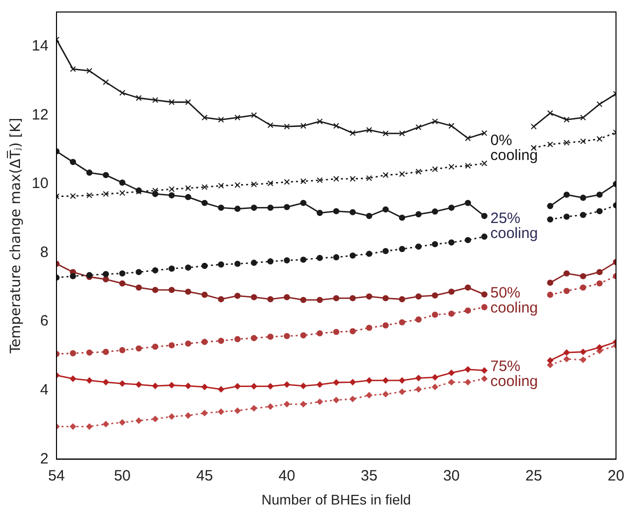 Image resolution: width=634 pixels, height=515 pixels. I want to click on y-tick-label: 14, so click(40, 46).